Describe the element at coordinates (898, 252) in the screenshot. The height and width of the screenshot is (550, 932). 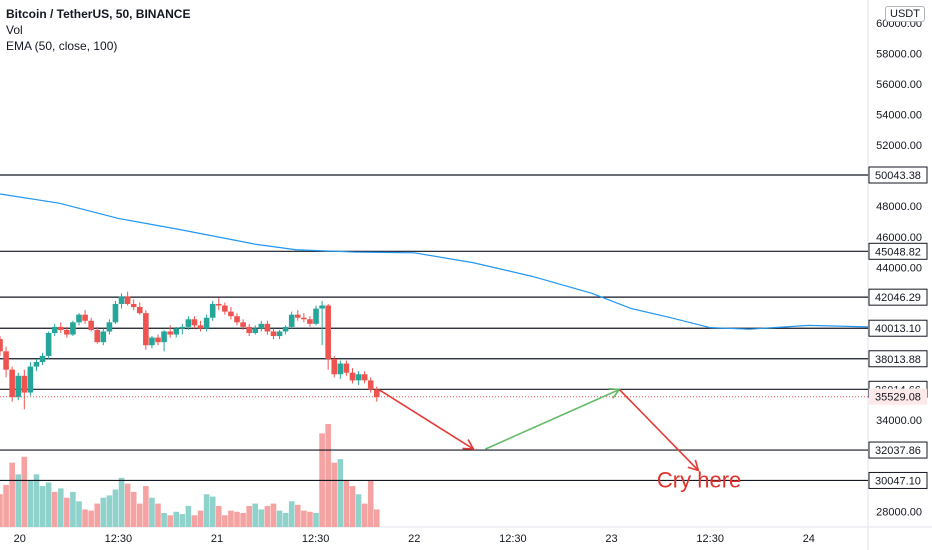
I see `level-price-label: 45048.82` at that location.